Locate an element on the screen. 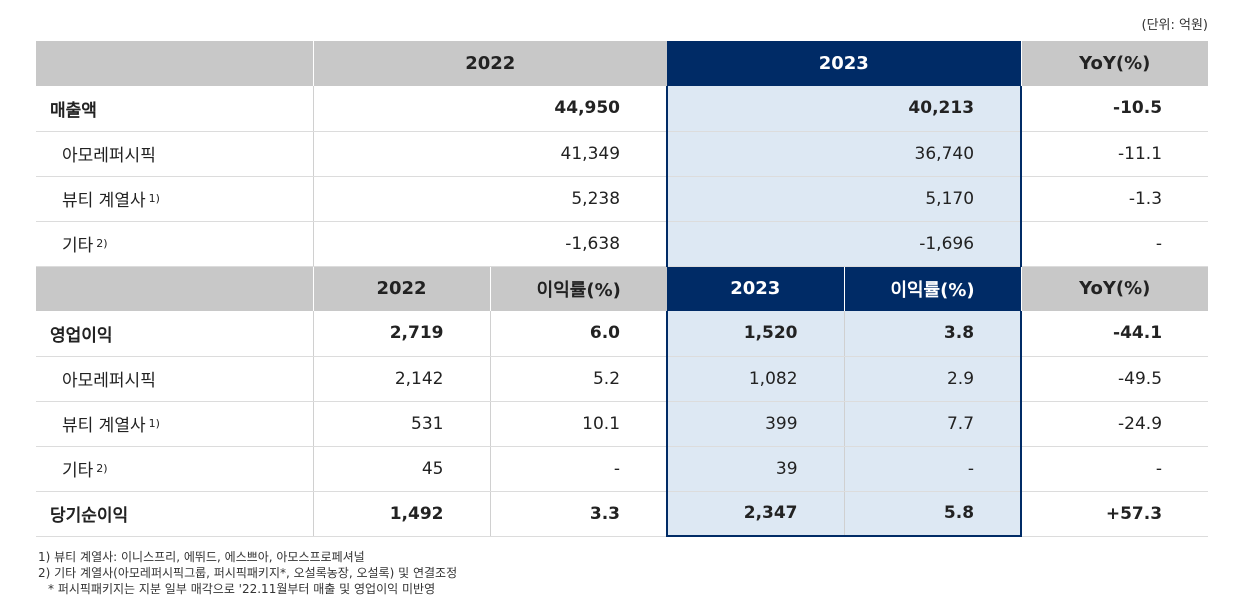 This screenshot has width=1244, height=616. margin-2023: - is located at coordinates (933, 469).